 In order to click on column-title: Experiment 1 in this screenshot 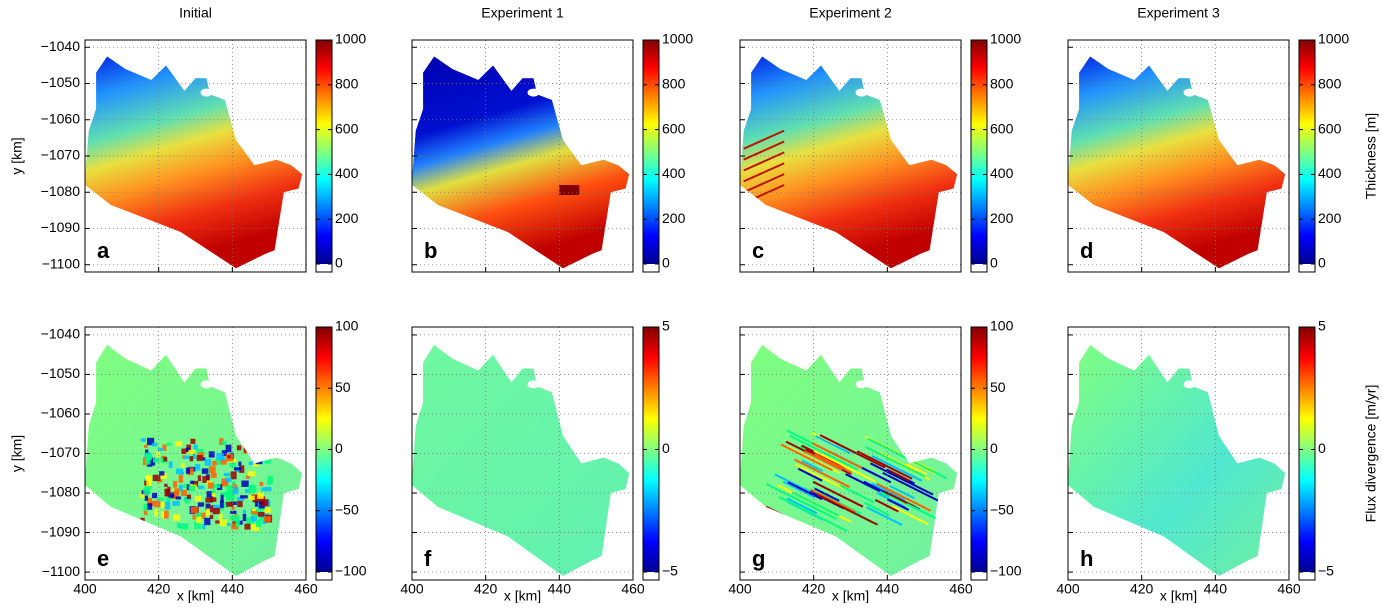, I will do `click(522, 13)`.